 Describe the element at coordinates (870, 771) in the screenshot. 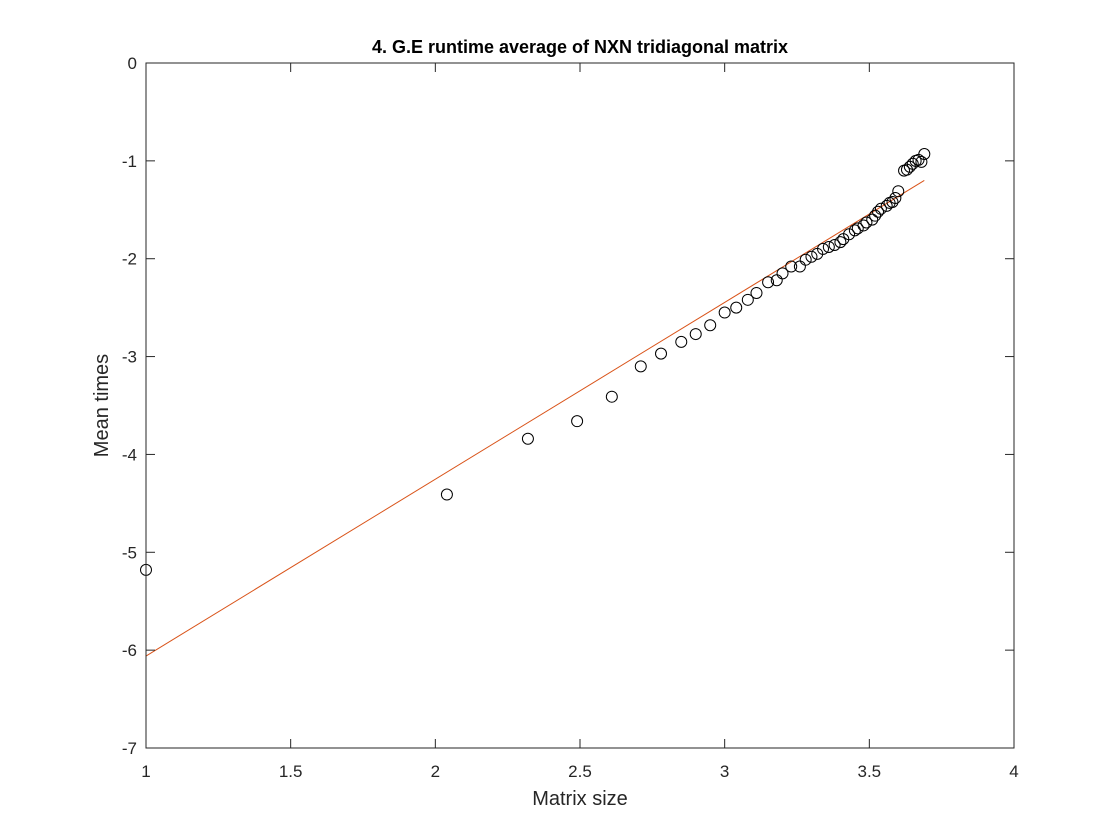

I see `x-tick-label: 3.5` at that location.